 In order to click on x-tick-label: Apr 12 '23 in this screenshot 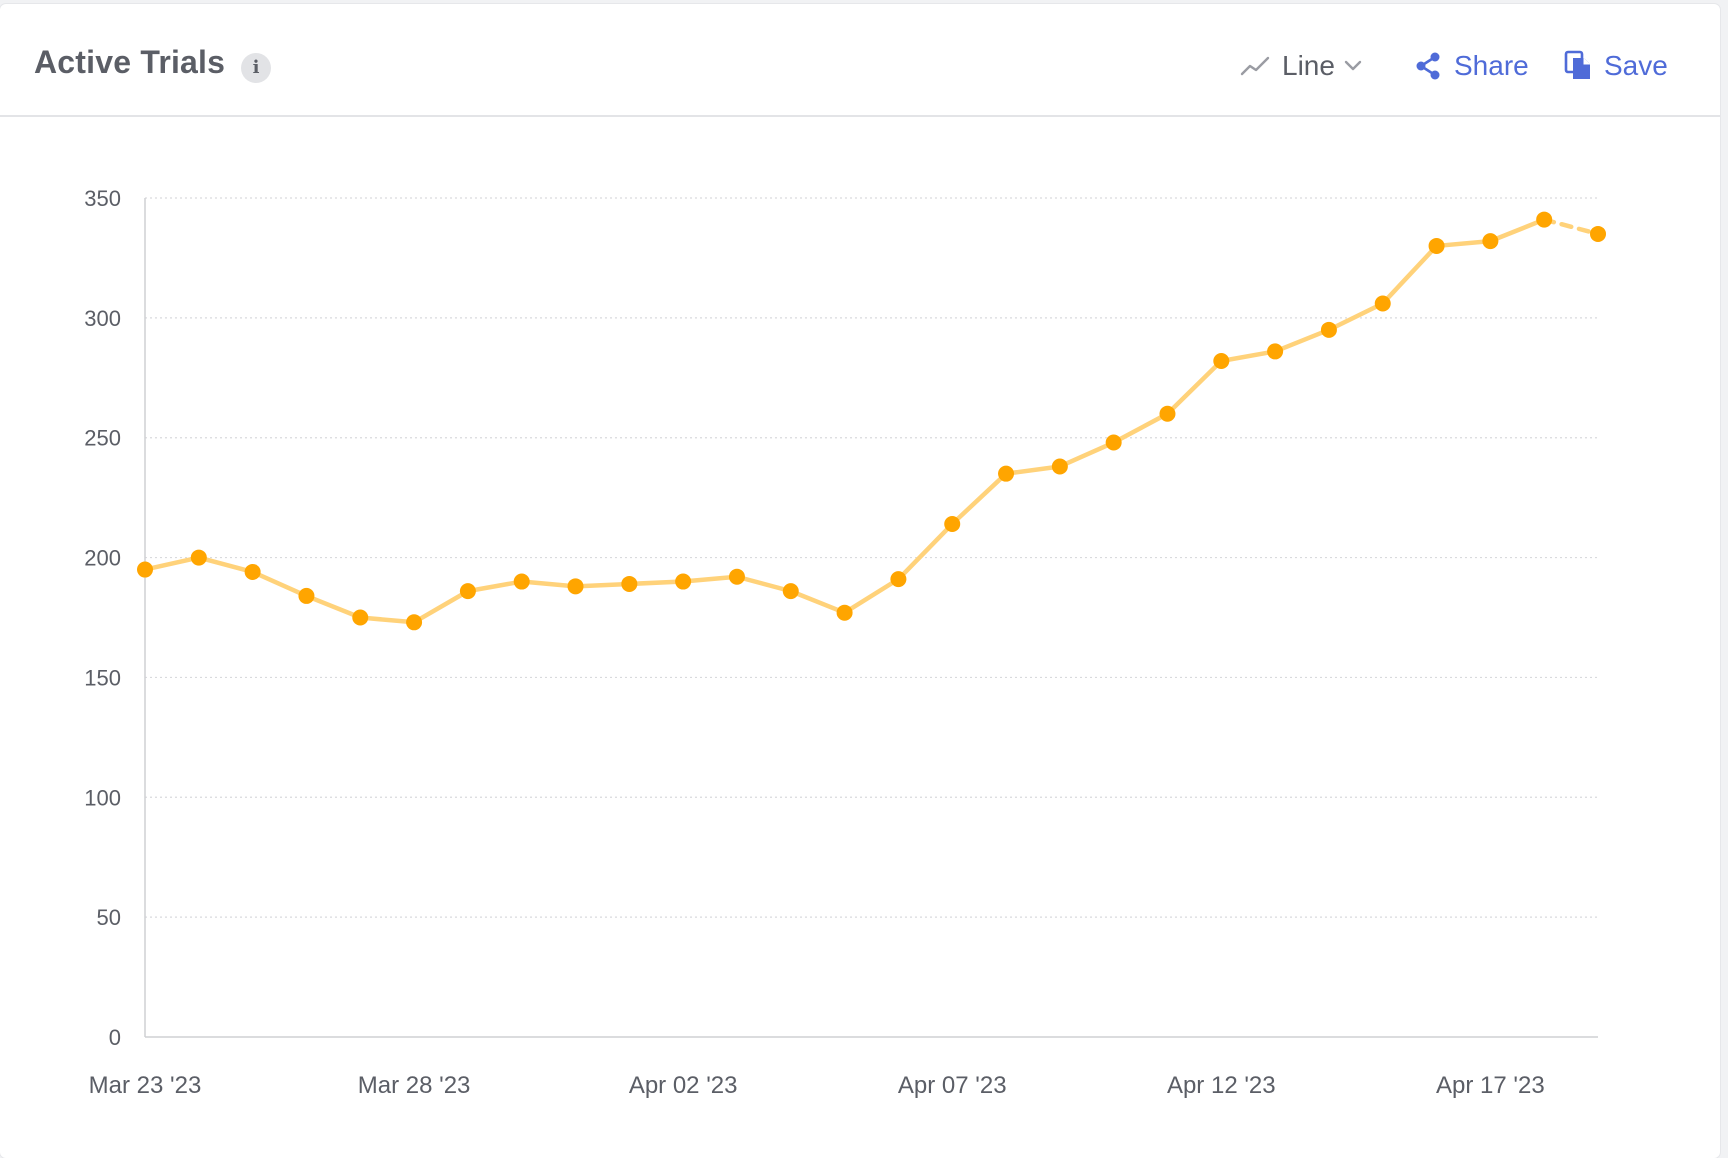, I will do `click(1221, 1085)`.